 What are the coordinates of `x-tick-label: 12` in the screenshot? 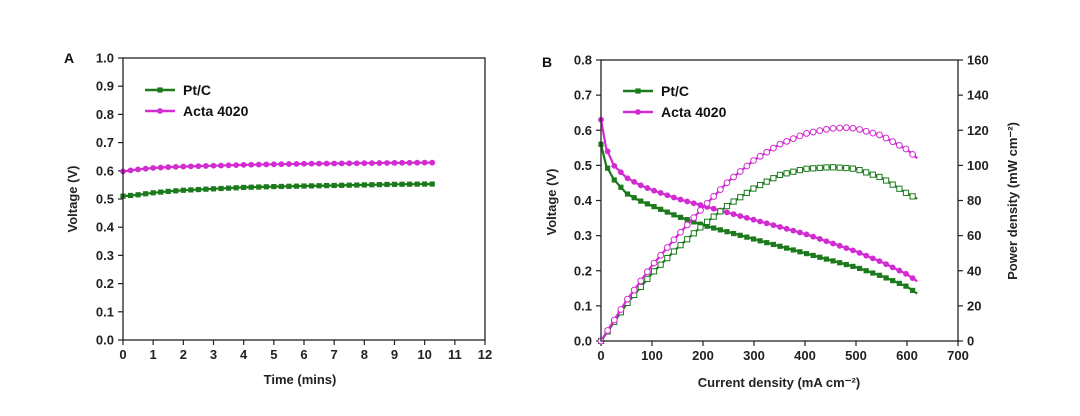 It's located at (485, 354).